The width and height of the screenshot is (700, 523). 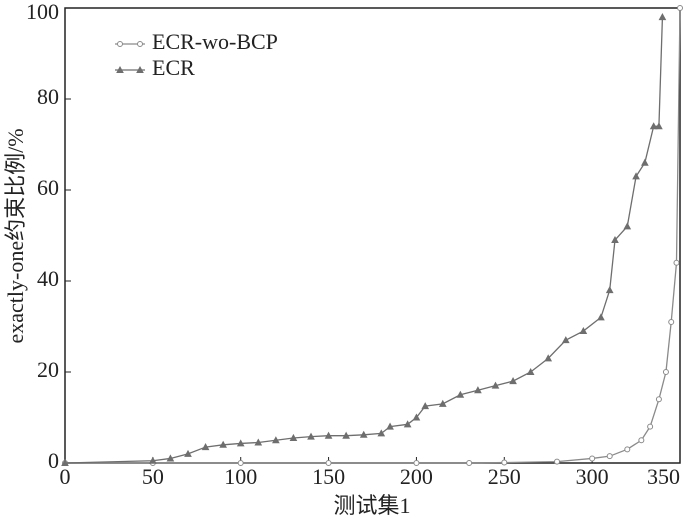 I want to click on y-tick-label: 20, so click(x=48, y=369).